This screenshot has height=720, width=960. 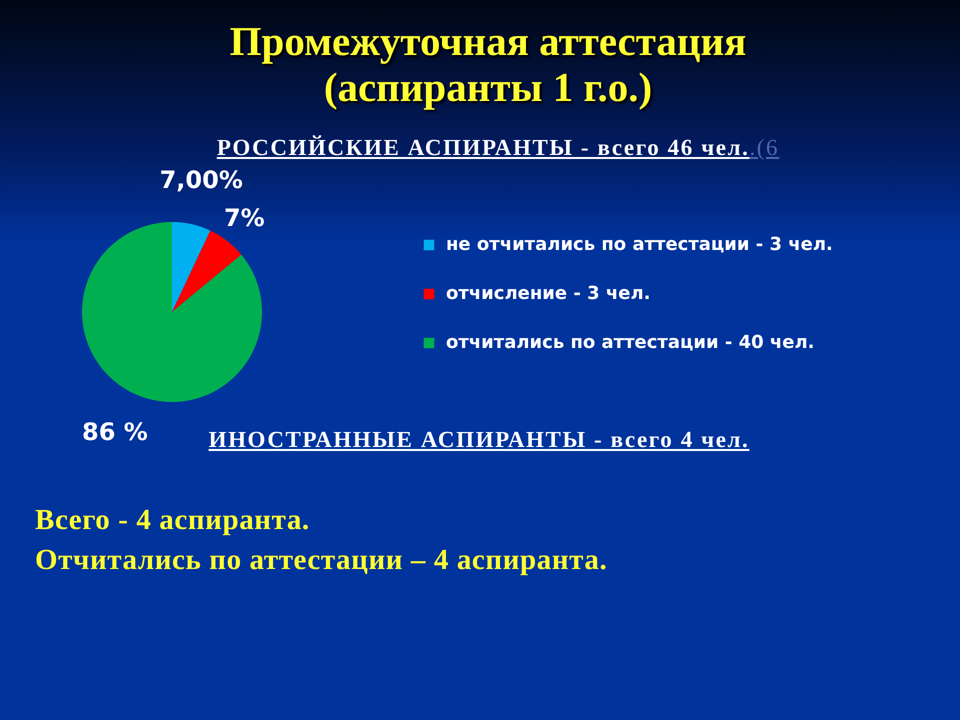 I want to click on legend-label: отчитались по аттестации - 40 чел., so click(x=630, y=342).